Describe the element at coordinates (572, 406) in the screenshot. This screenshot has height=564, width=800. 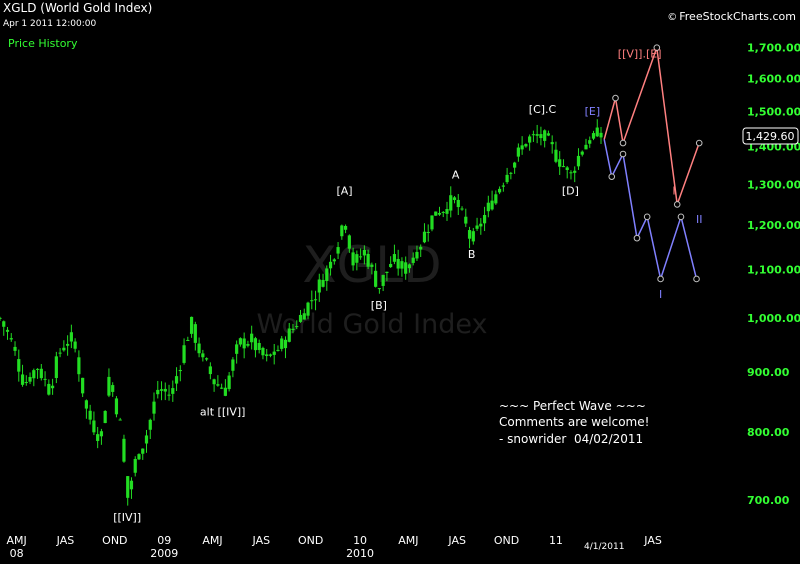
I see `note-line-1: ~~~ Perfect Wave ~~~` at that location.